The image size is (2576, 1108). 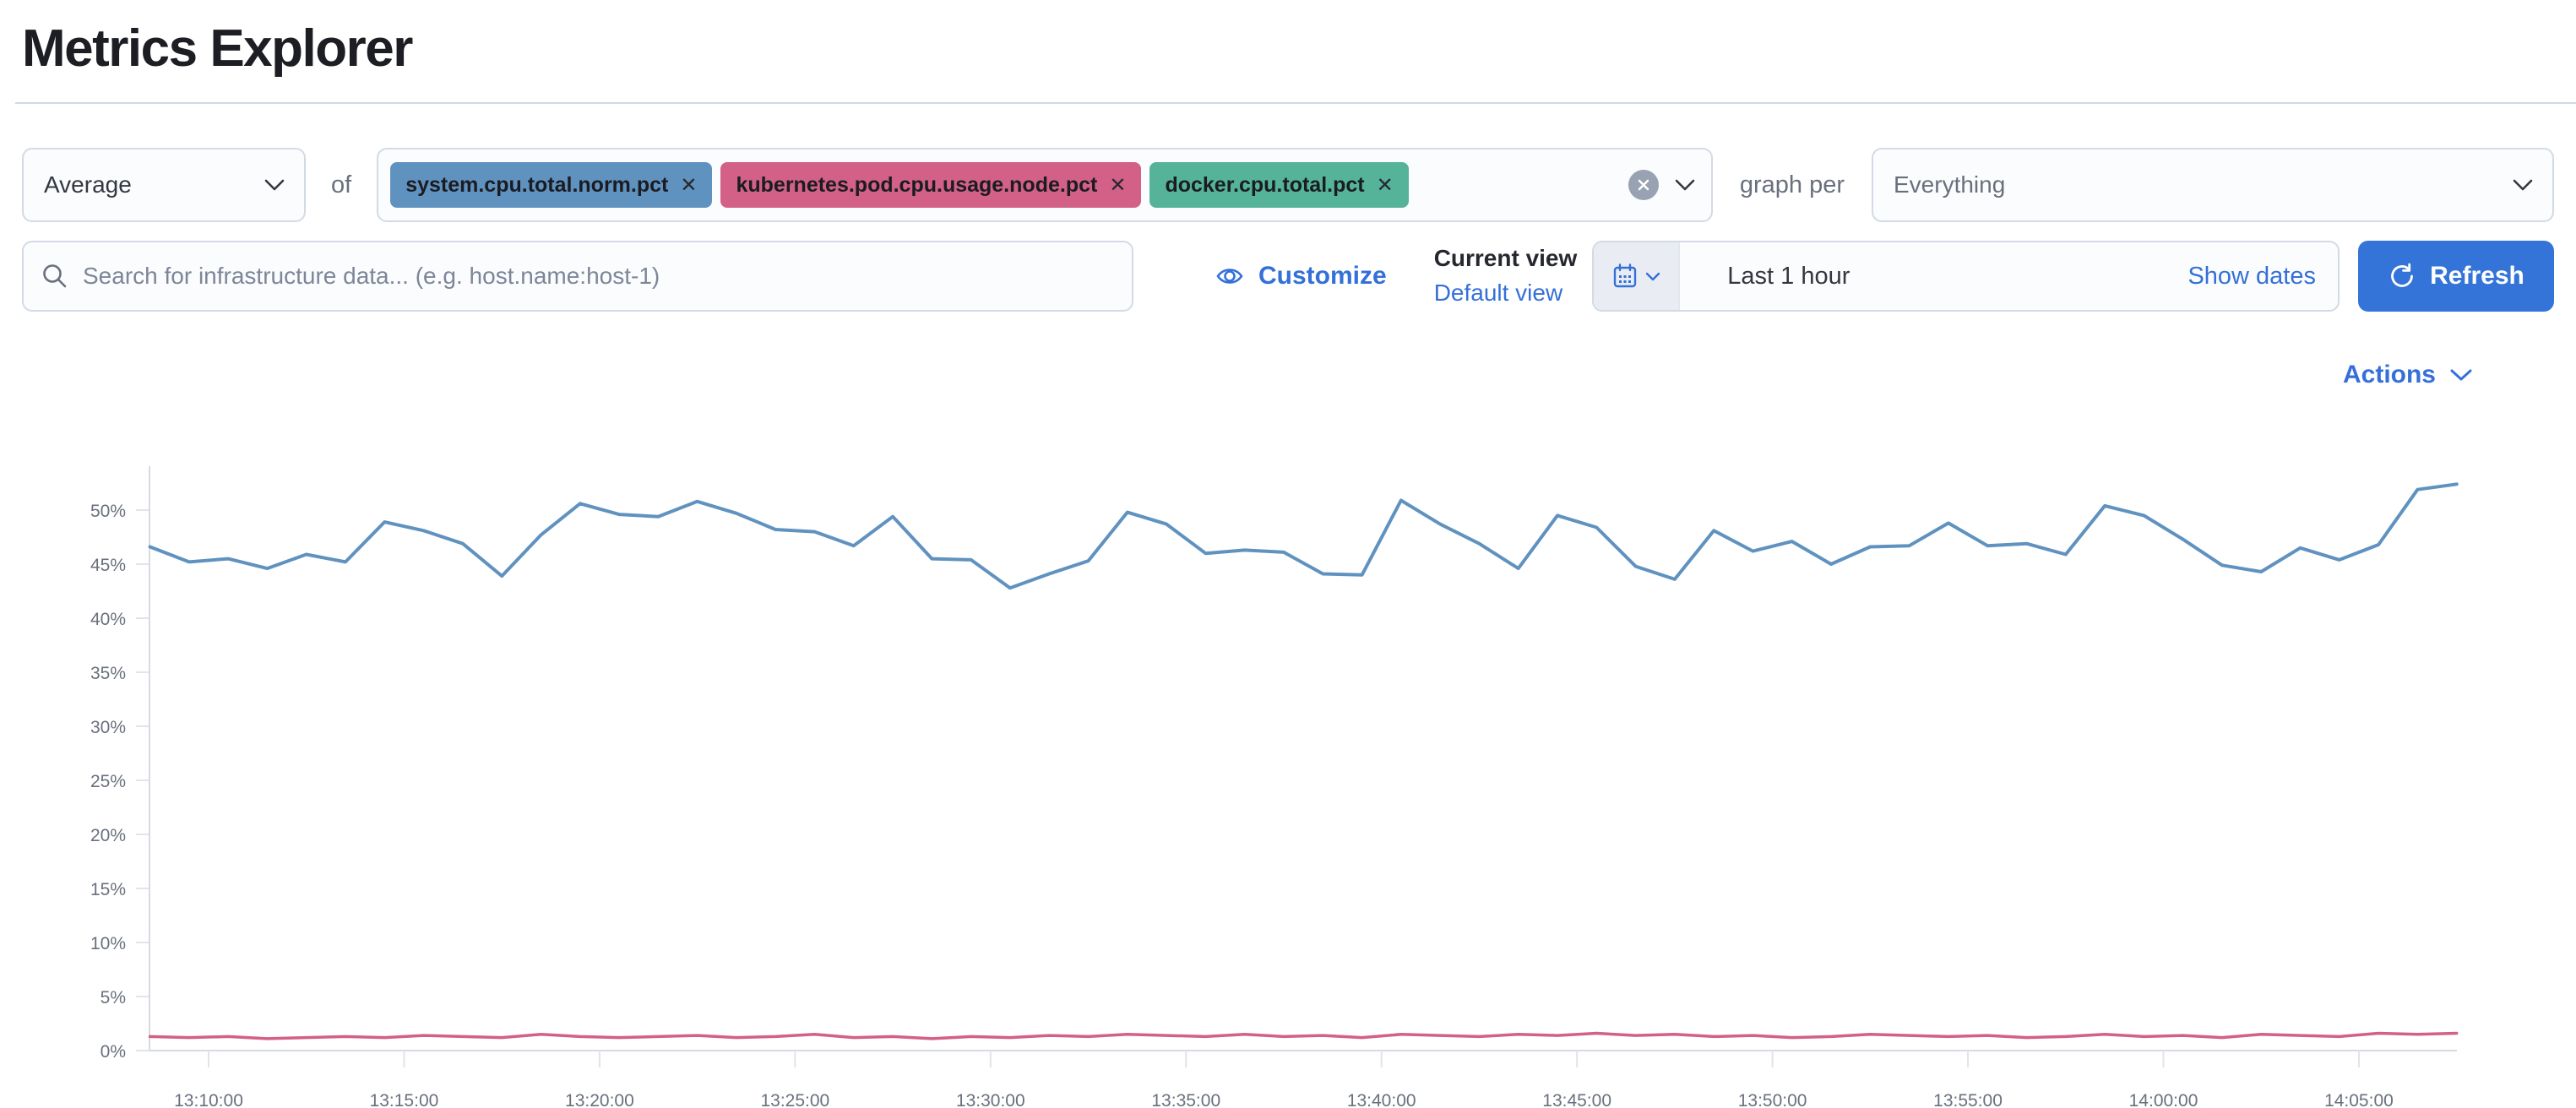 I want to click on x-axis-label: 14:05:00, so click(x=2359, y=1099).